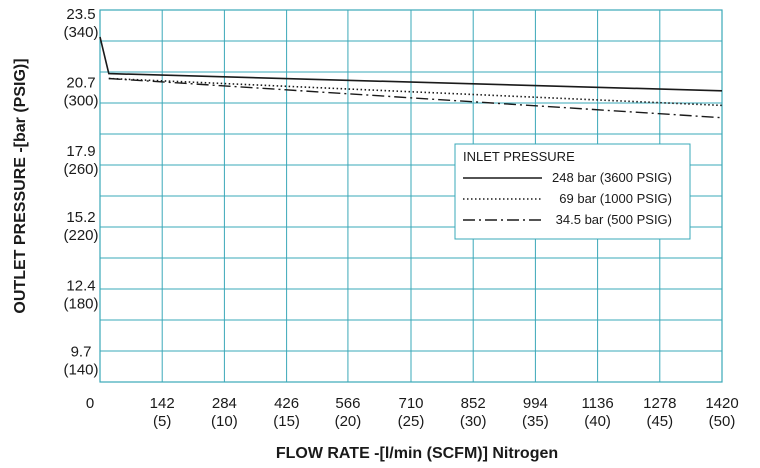 This screenshot has width=760, height=468. What do you see at coordinates (80, 235) in the screenshot?
I see `y-tick-sublabel: (220)` at bounding box center [80, 235].